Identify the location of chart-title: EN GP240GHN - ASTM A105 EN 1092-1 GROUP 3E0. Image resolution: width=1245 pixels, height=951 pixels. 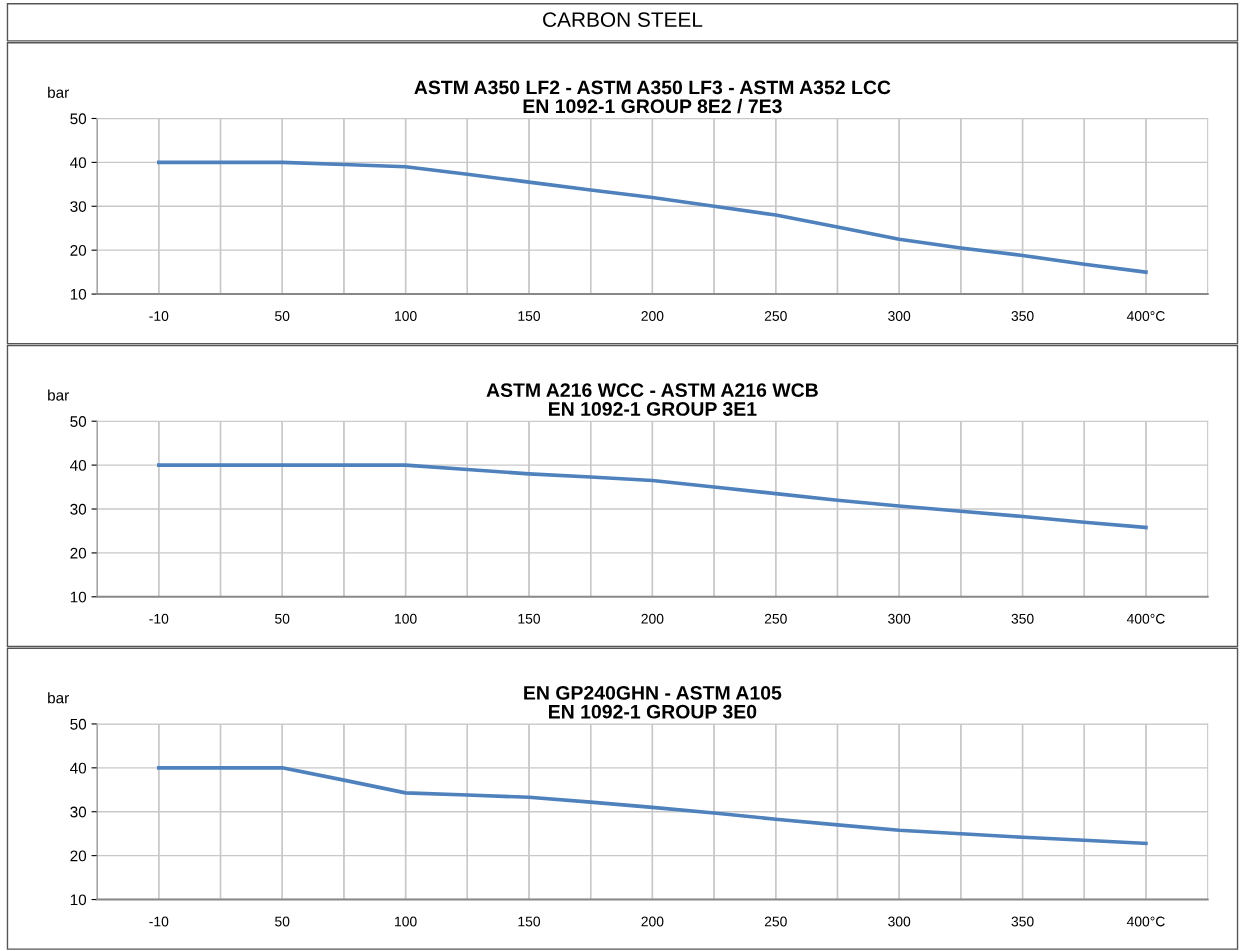
(653, 702).